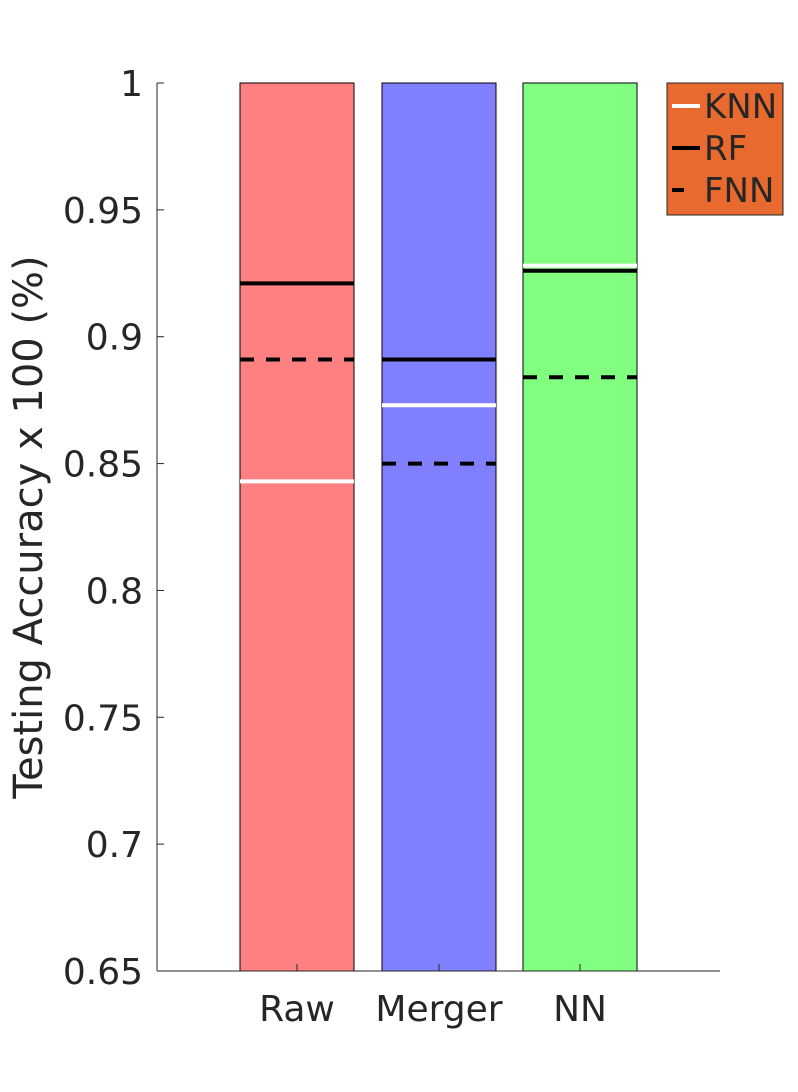 This screenshot has width=798, height=1092. What do you see at coordinates (297, 1009) in the screenshot?
I see `x-tick-label: Raw` at bounding box center [297, 1009].